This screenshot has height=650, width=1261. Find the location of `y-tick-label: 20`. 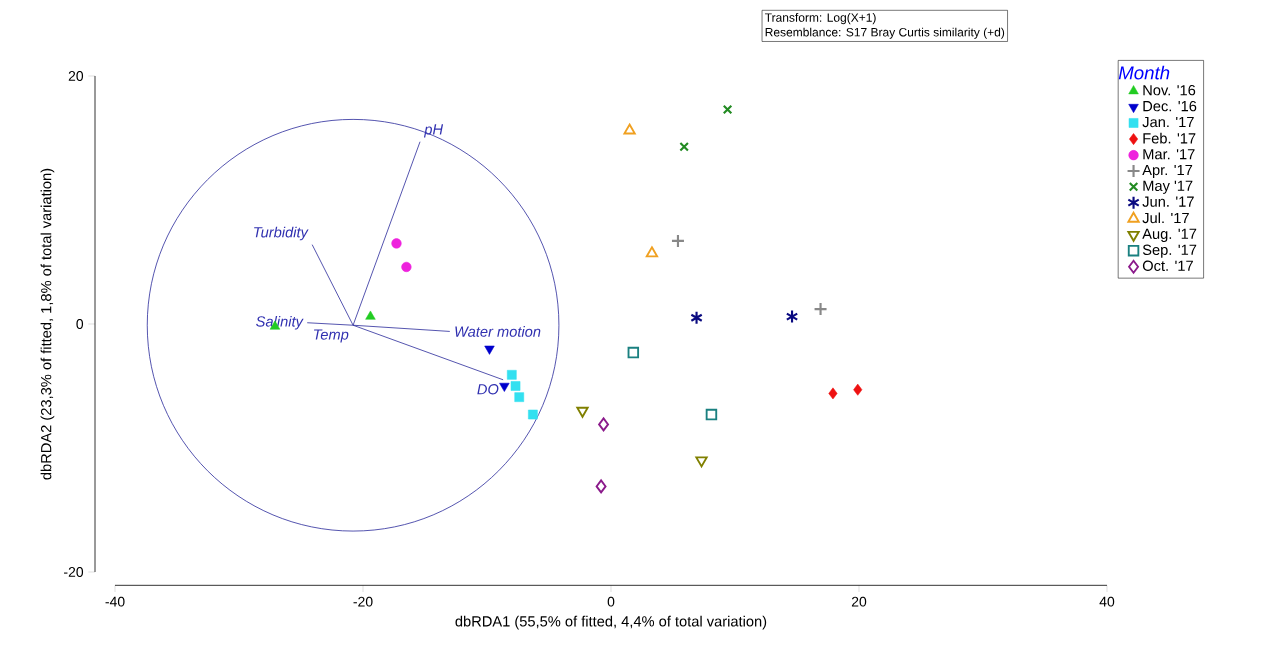

y-tick-label: 20 is located at coordinates (76, 76).